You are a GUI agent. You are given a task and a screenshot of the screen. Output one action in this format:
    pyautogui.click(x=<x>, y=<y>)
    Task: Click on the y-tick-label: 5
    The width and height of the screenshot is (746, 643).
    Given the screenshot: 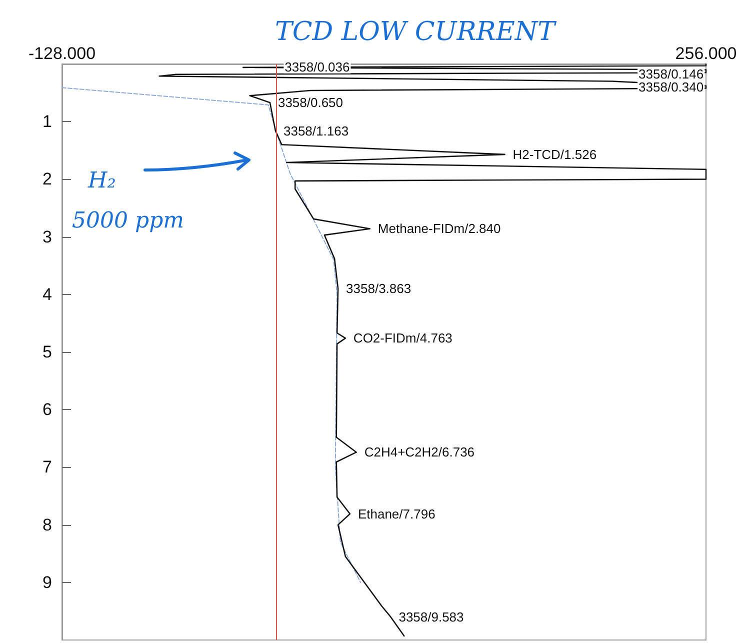 What is the action you would take?
    pyautogui.click(x=47, y=352)
    